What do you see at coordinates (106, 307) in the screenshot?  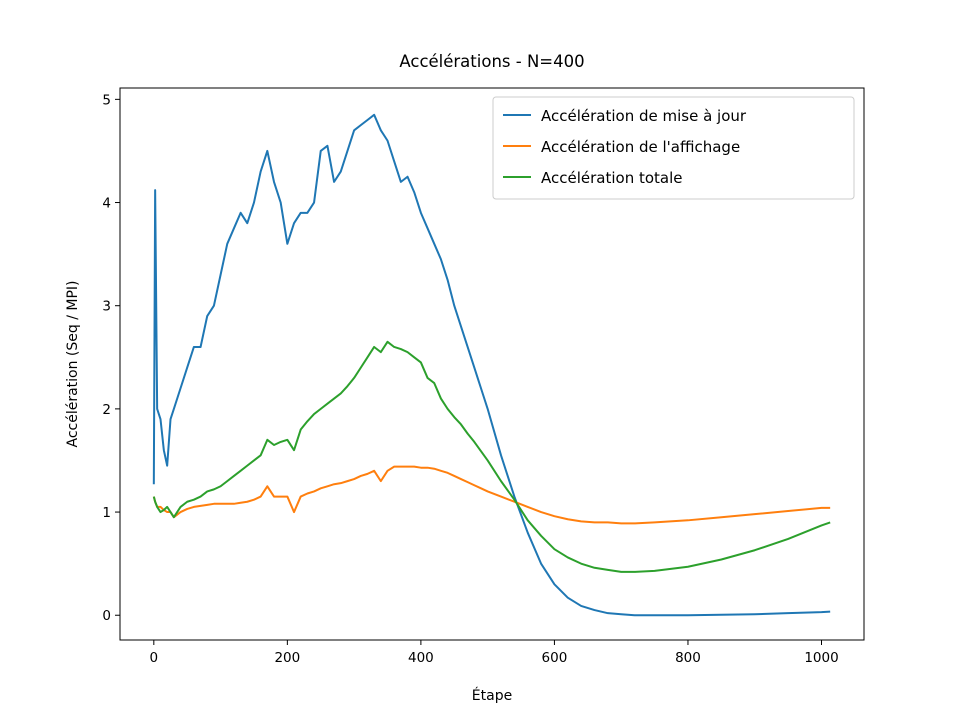 I see `y-tick-label: 3` at bounding box center [106, 307].